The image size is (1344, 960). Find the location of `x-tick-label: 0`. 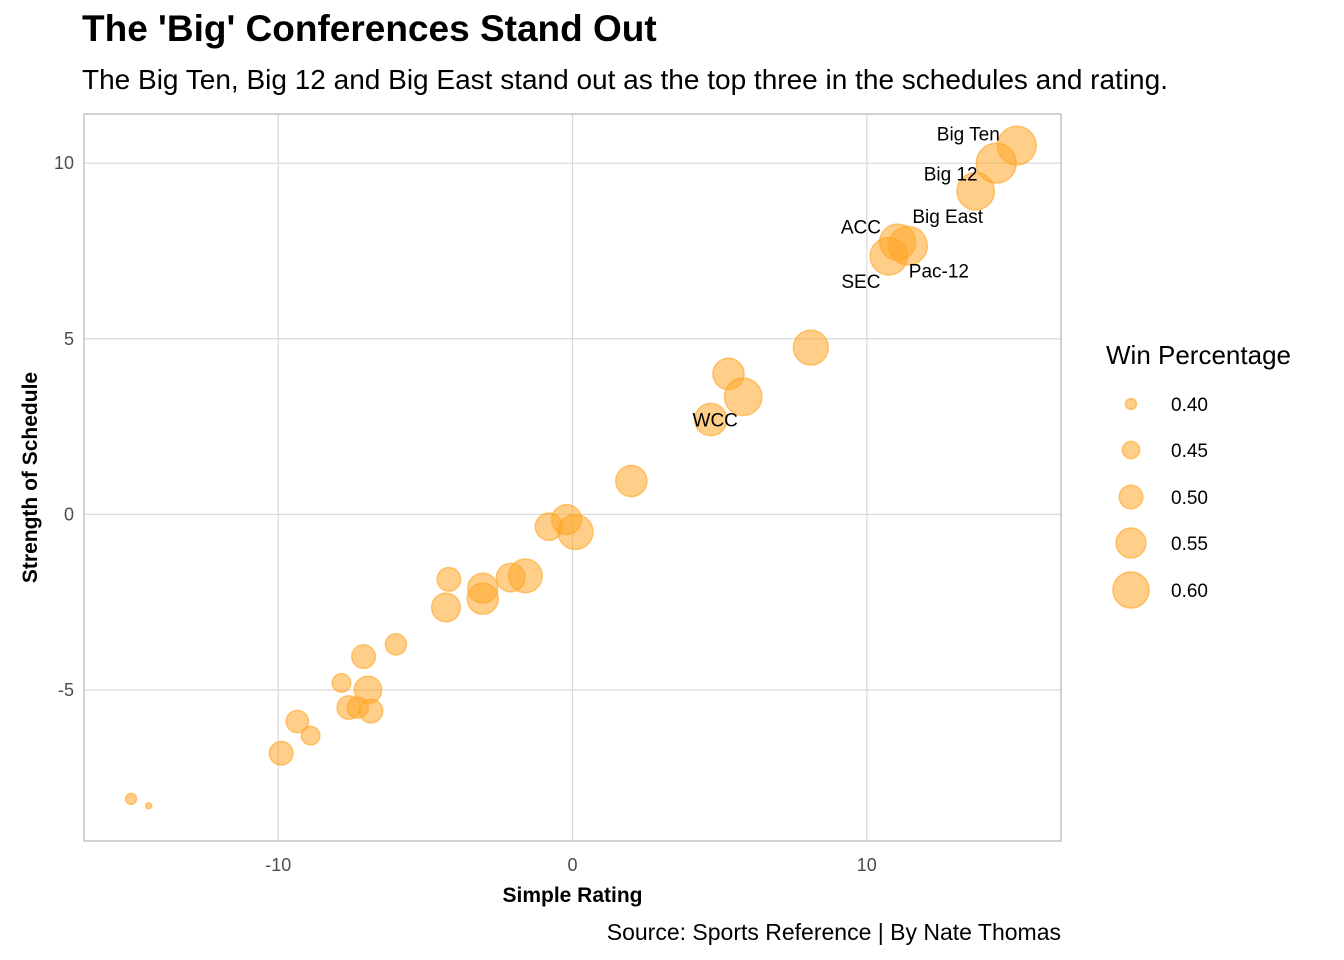

x-tick-label: 0 is located at coordinates (572, 865).